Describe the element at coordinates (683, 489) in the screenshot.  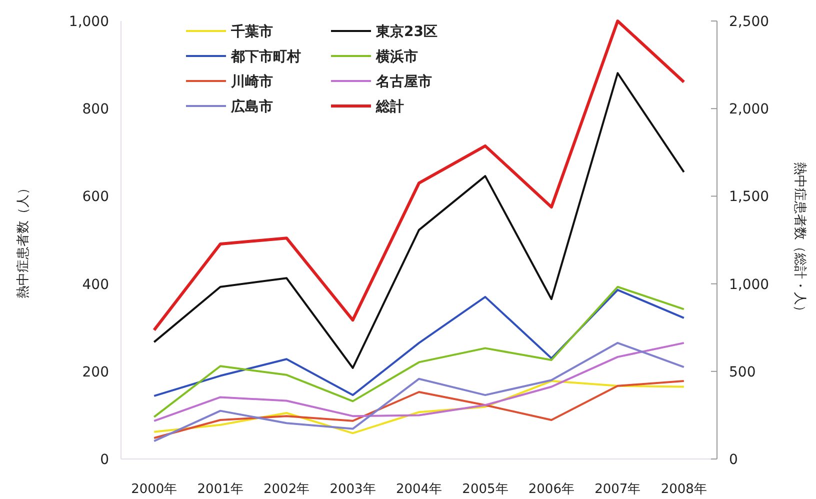
I see `x-tick-label: 2008年` at that location.